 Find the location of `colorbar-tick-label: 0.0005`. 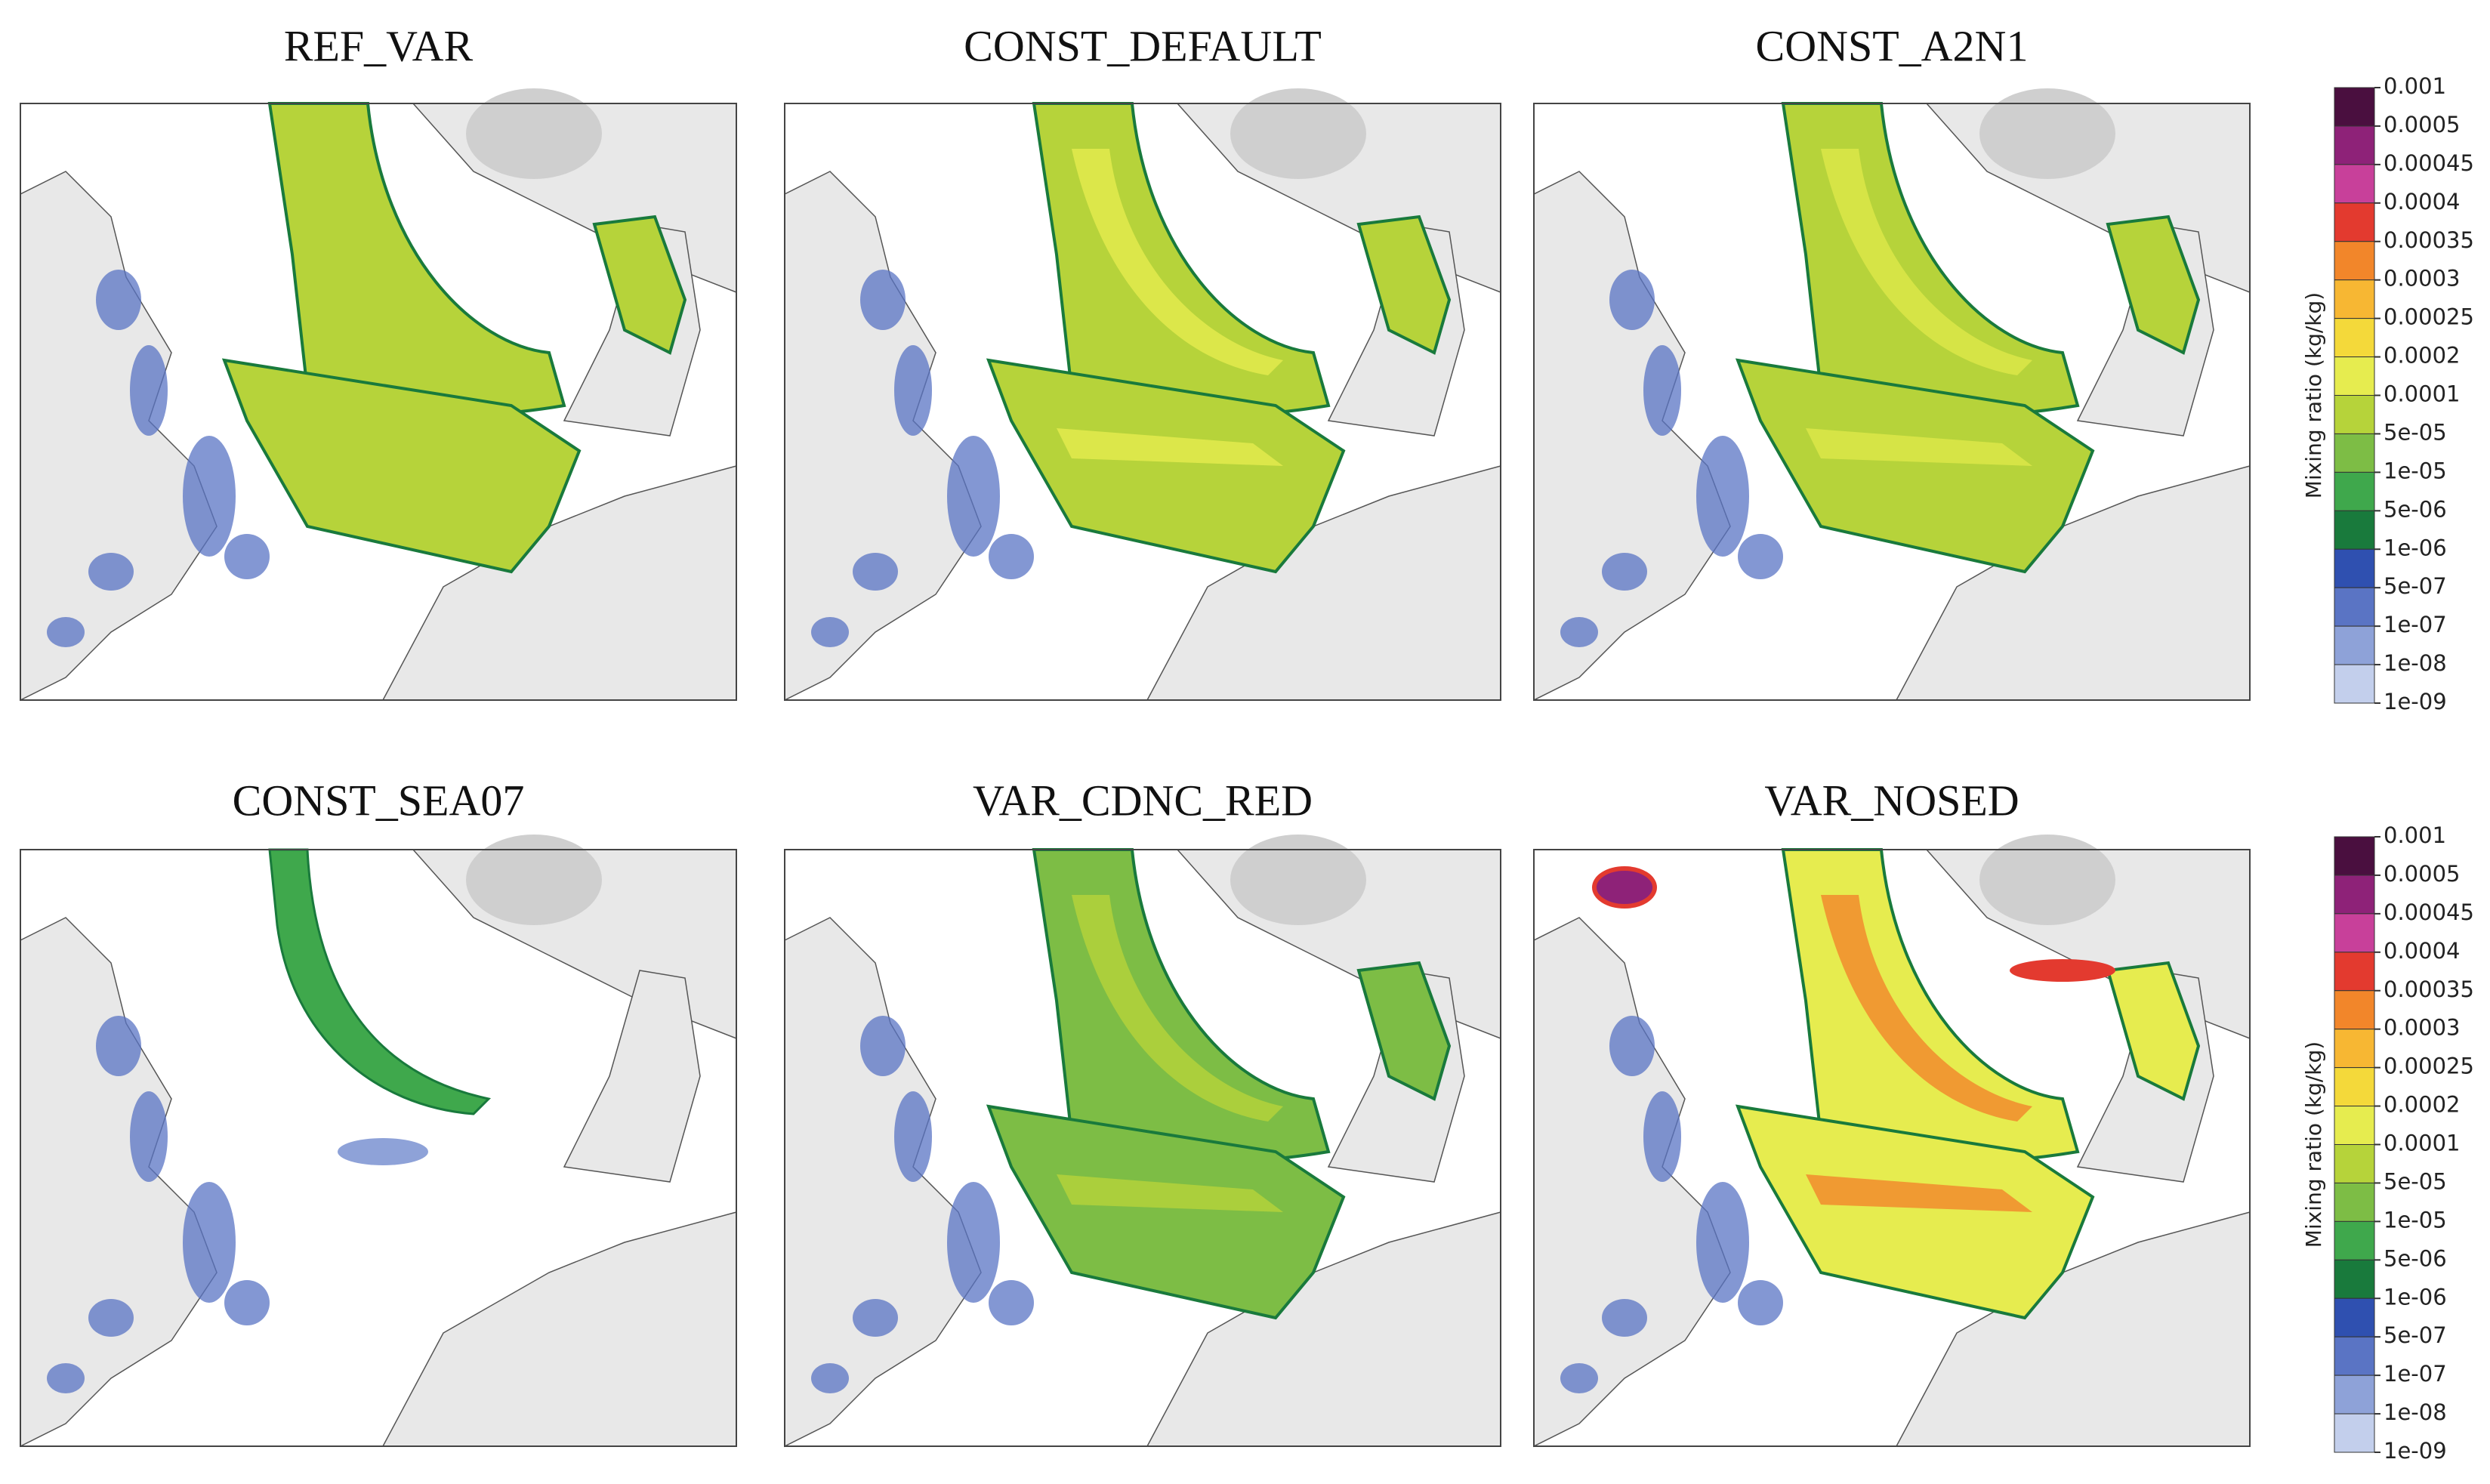

colorbar-tick-label: 0.0005 is located at coordinates (2422, 124).